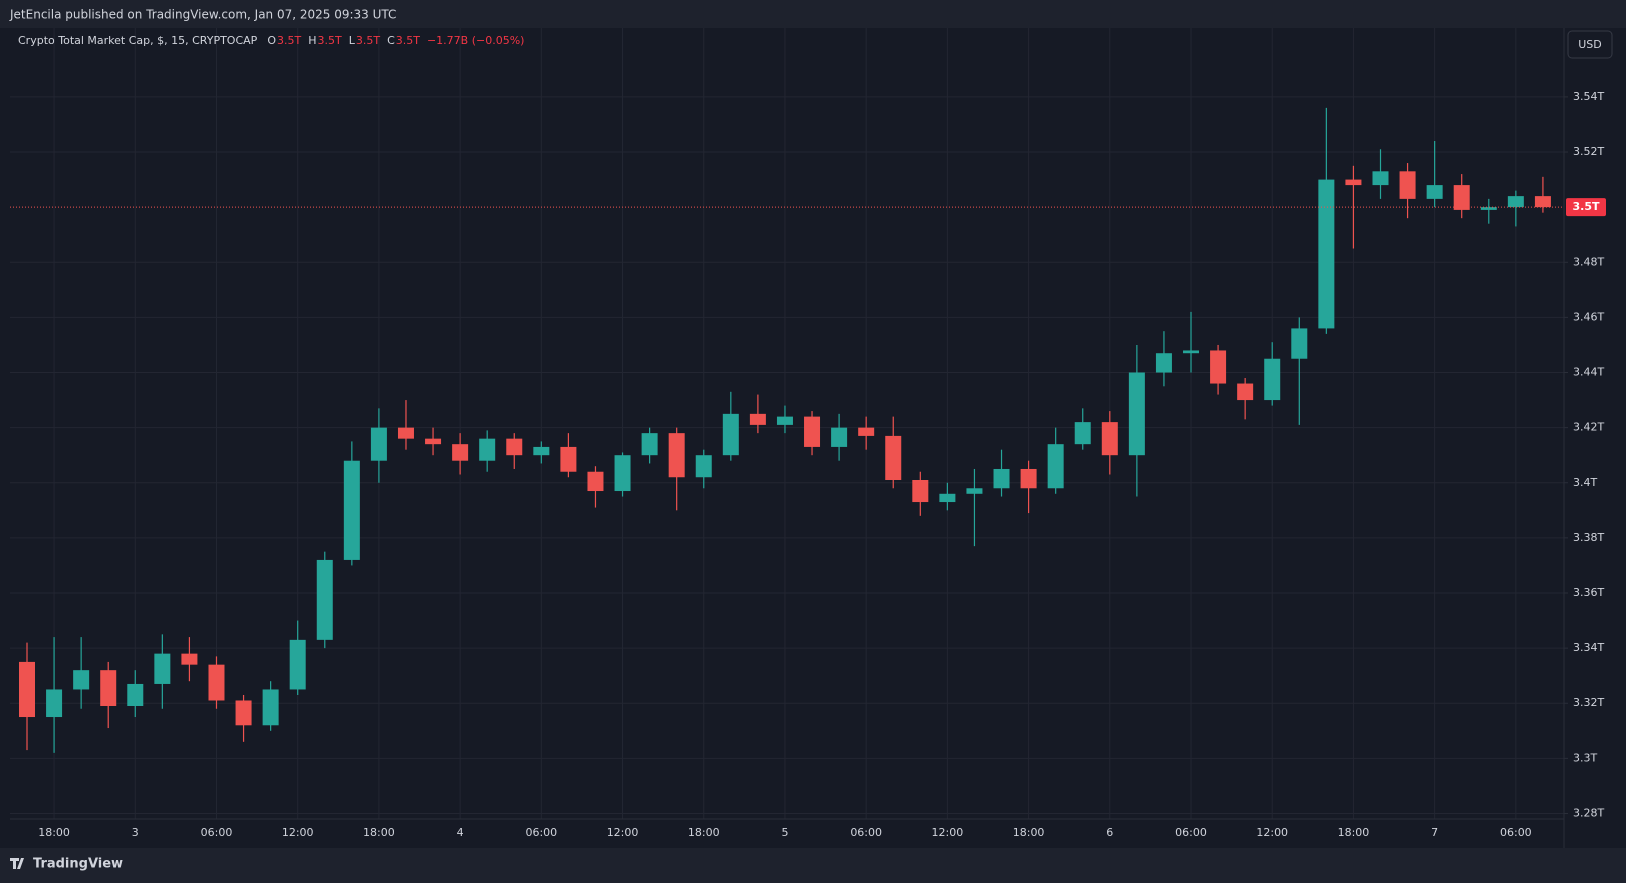  I want to click on brand-logo: TradingView, so click(66, 864).